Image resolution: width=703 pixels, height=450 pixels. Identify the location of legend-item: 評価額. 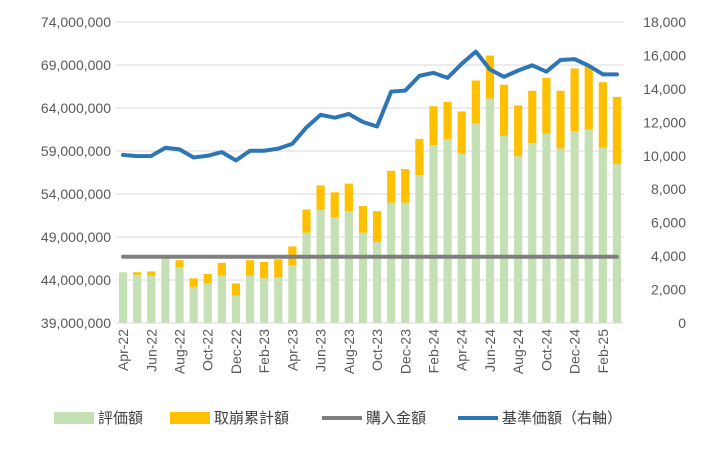
(98, 418).